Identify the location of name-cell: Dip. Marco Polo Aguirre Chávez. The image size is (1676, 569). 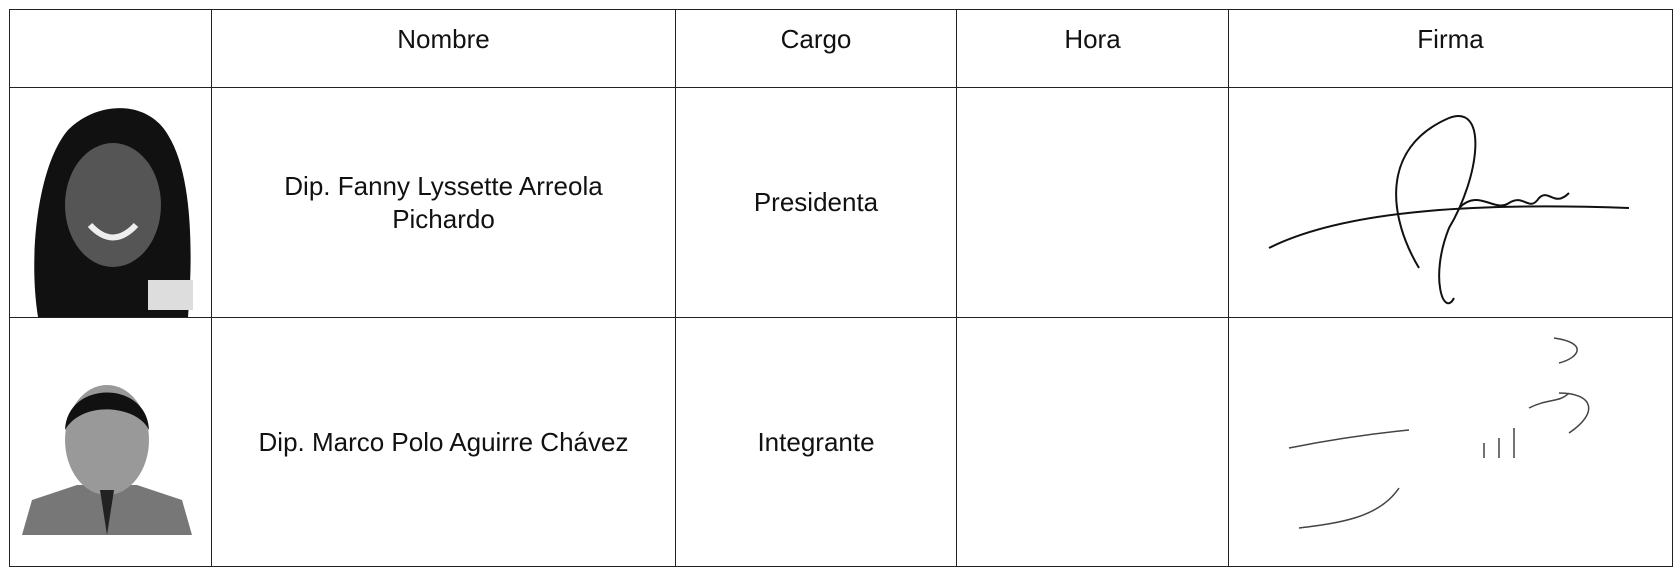
(444, 442).